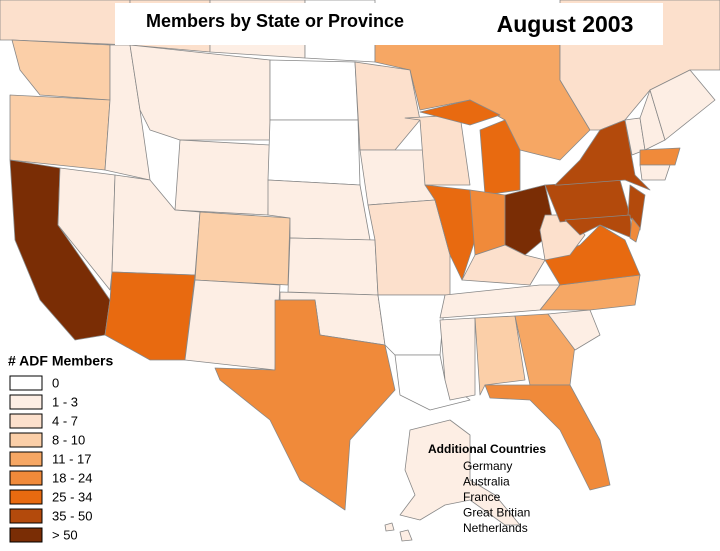  I want to click on legend-label: 25 - 34, so click(72, 496).